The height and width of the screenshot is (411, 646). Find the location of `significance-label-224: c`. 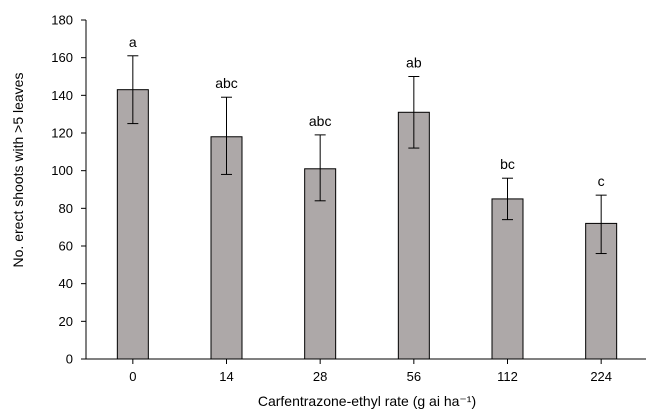

significance-label-224: c is located at coordinates (601, 181).